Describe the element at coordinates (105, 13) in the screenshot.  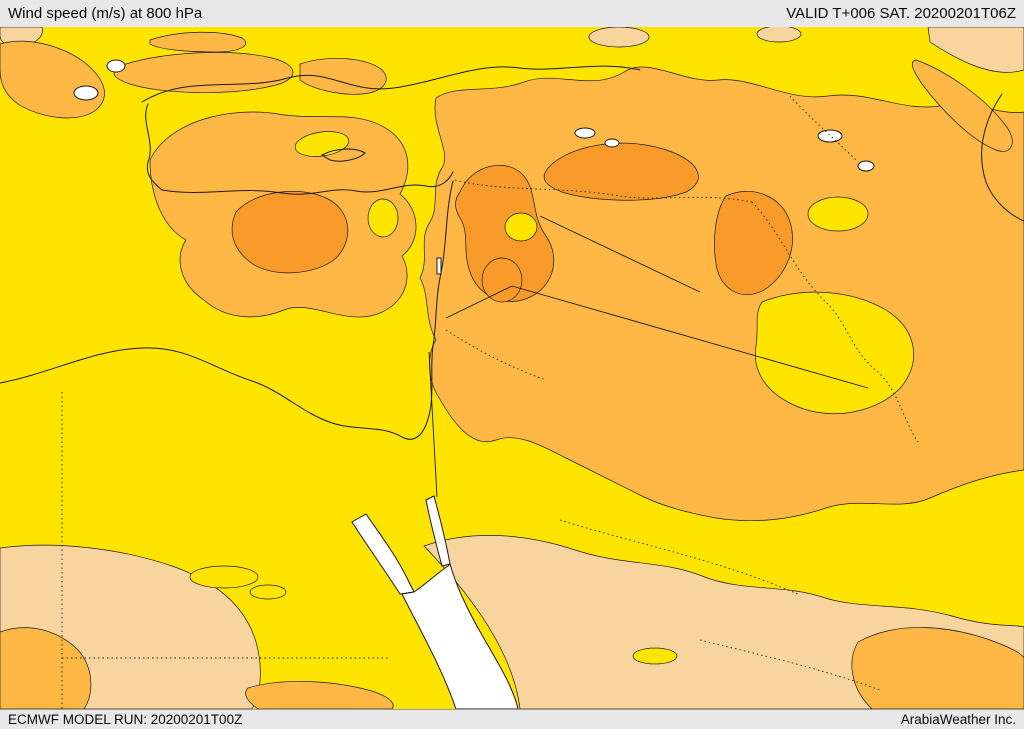
I see `map-title: Wind speed (m/s) at 800 hPa` at that location.